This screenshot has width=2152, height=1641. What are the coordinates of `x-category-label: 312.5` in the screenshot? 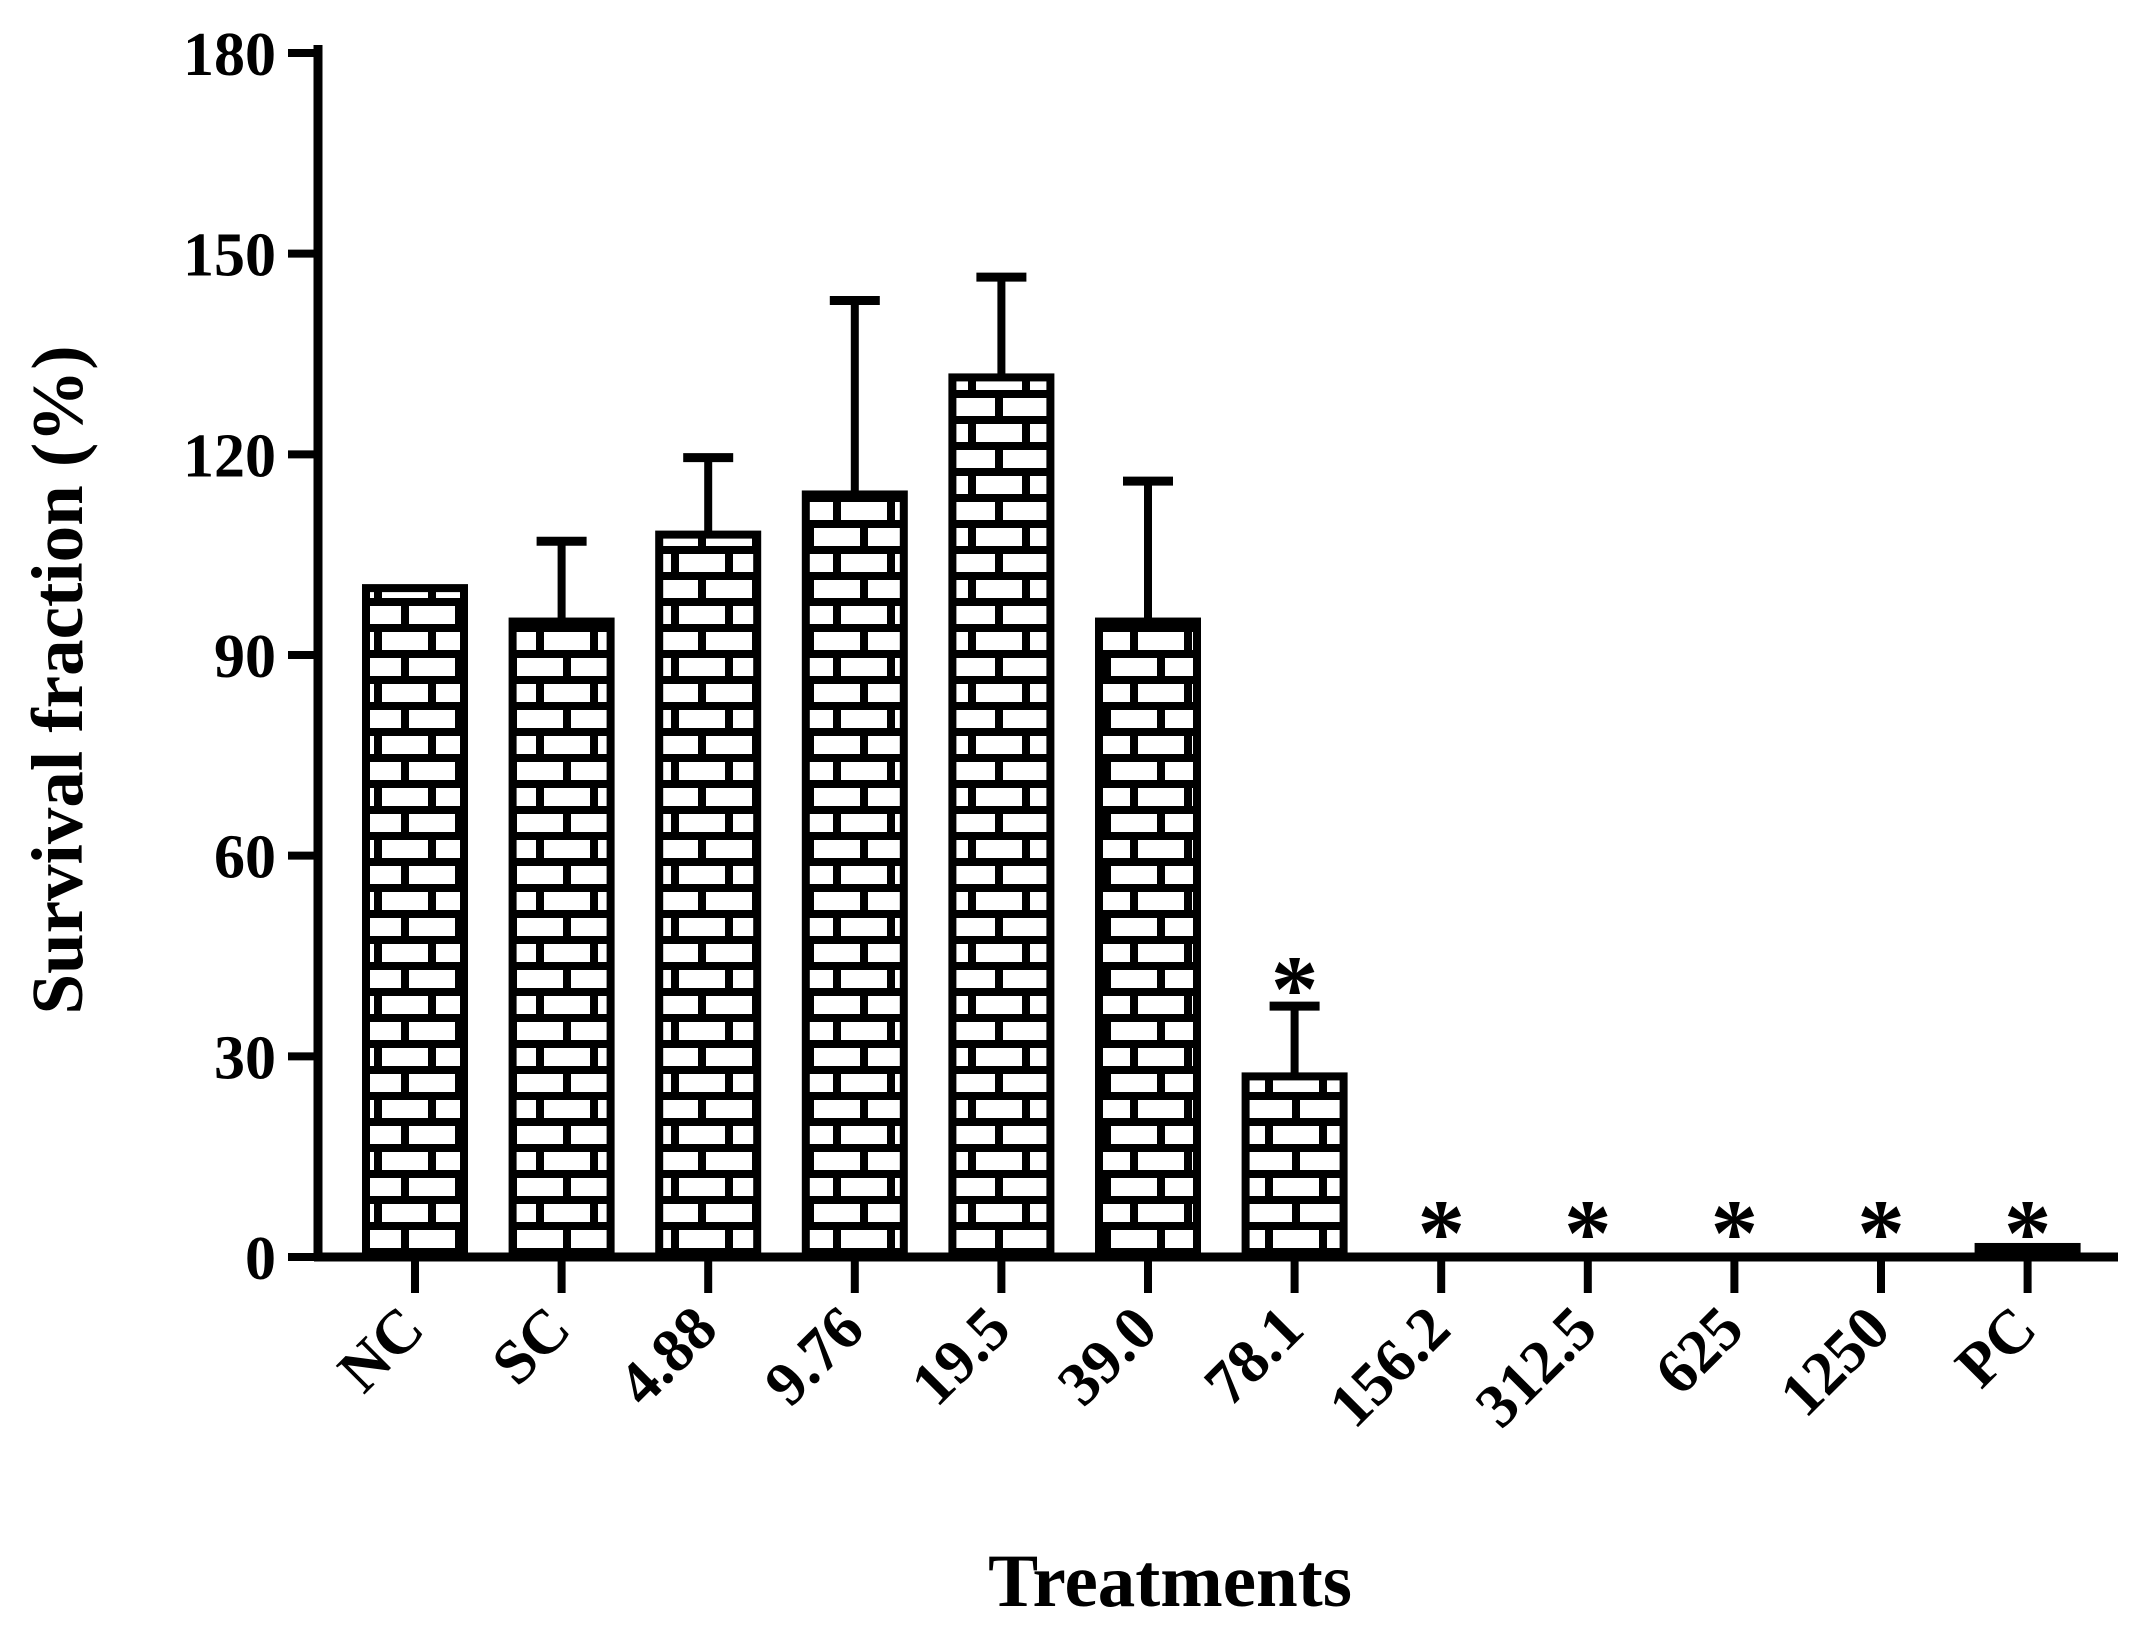 It's located at (1536, 1367).